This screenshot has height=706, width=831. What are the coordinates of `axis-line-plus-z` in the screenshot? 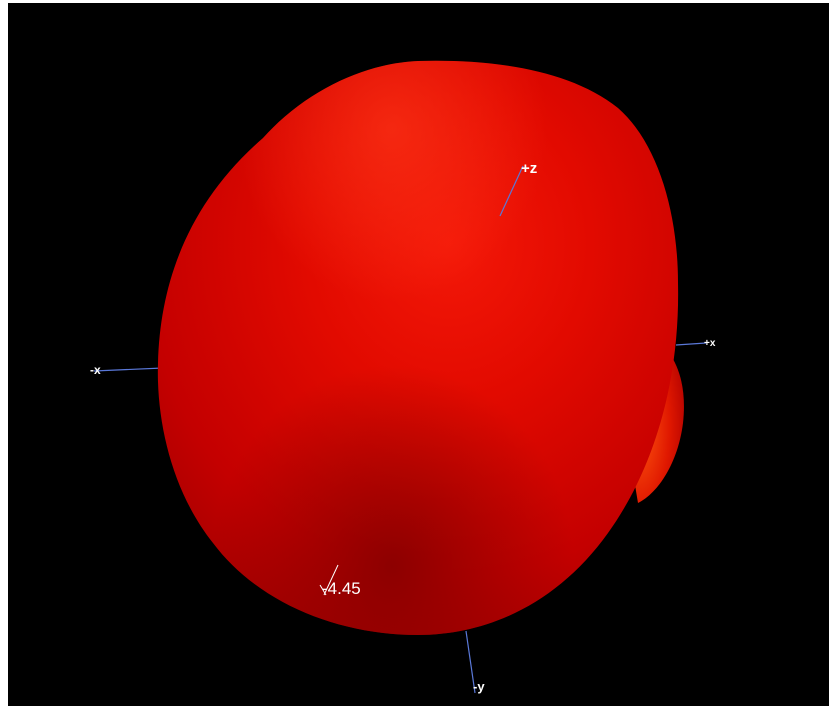 It's located at (511, 191).